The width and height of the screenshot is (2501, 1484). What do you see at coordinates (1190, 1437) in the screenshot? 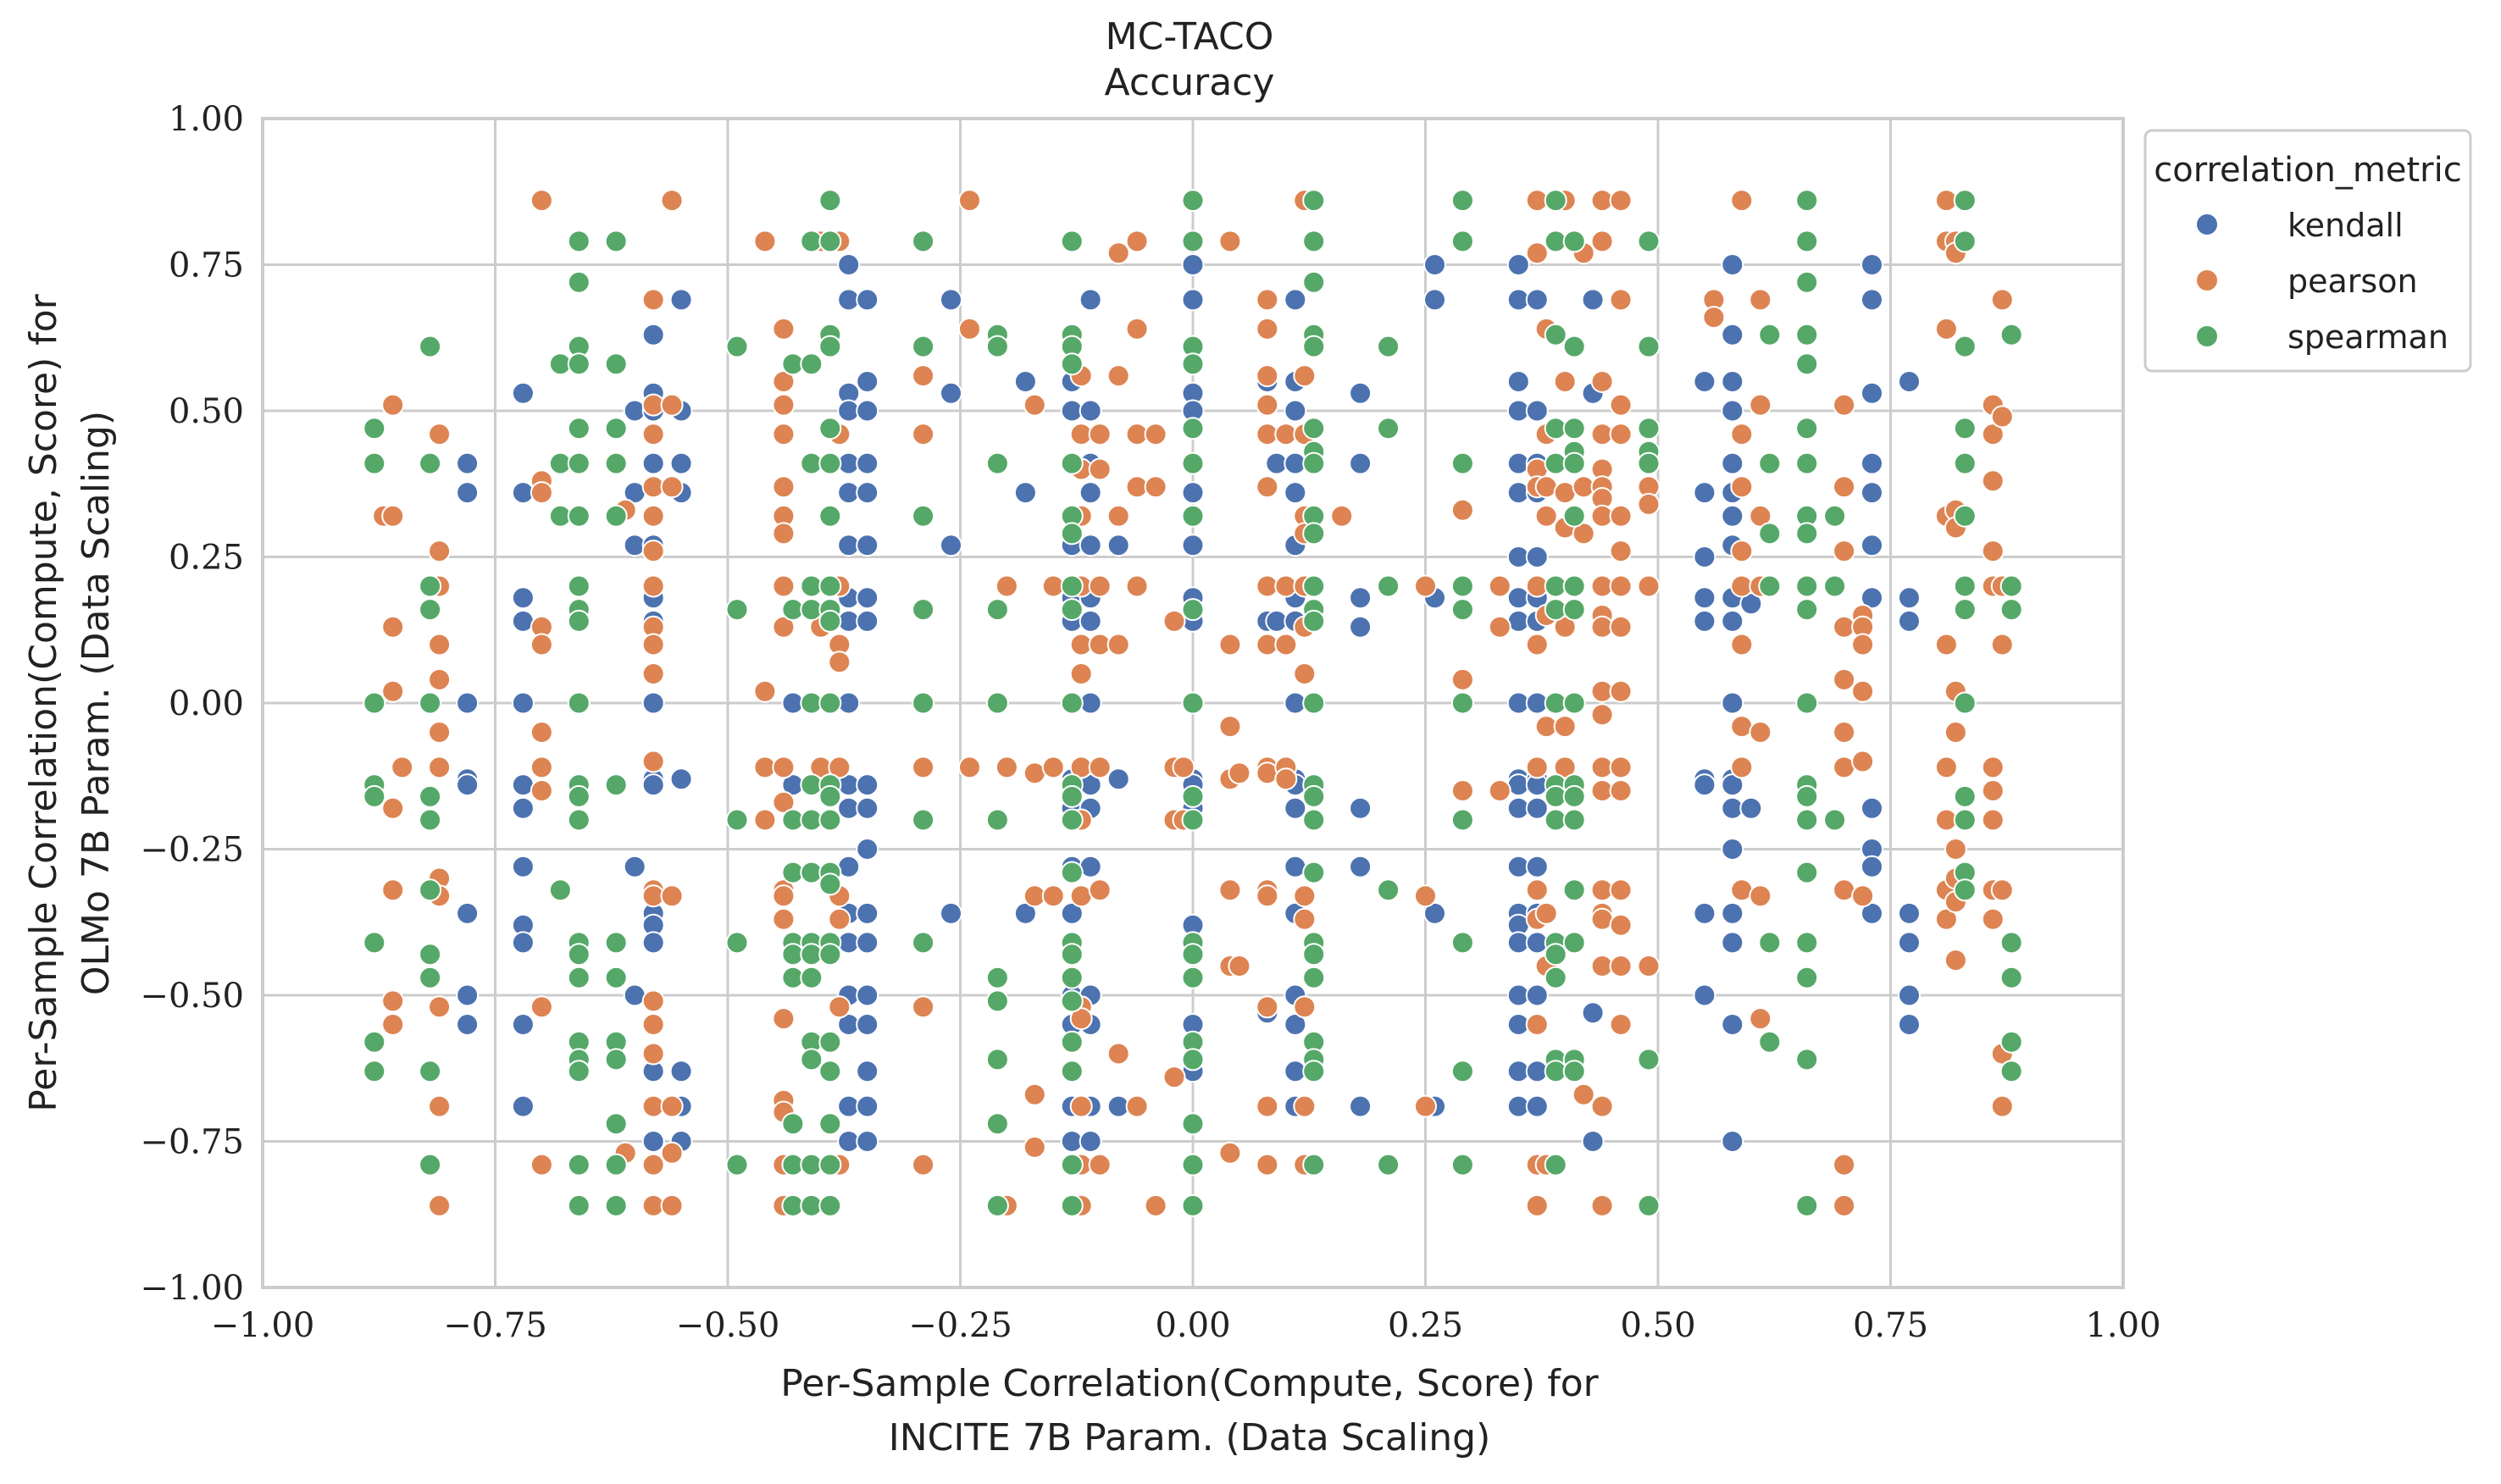
I see `x-axis-label-line-2: INCITE 7B Param. (Data Scaling)` at bounding box center [1190, 1437].